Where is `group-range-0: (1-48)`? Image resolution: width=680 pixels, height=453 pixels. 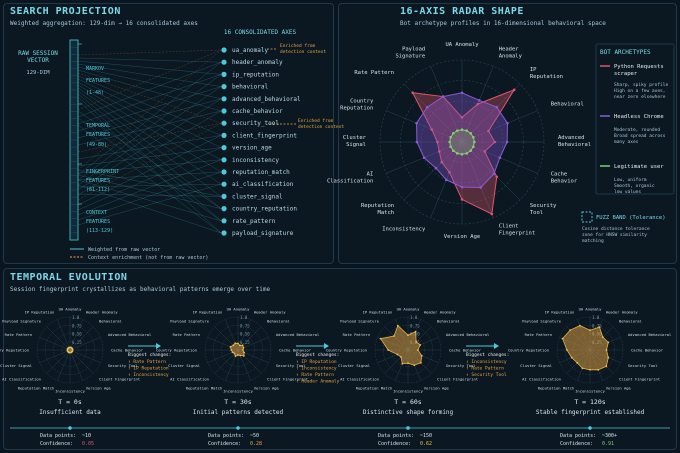 group-range-0: (1-48) is located at coordinates (95, 93).